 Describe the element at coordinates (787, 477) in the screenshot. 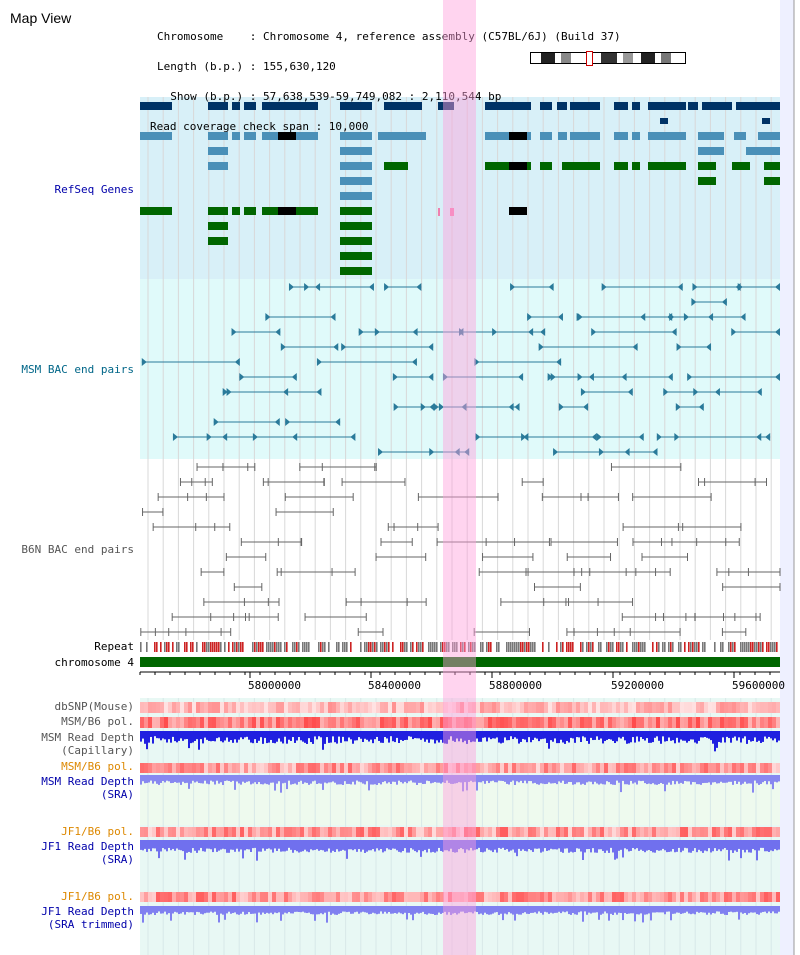

I see `right-margin` at that location.